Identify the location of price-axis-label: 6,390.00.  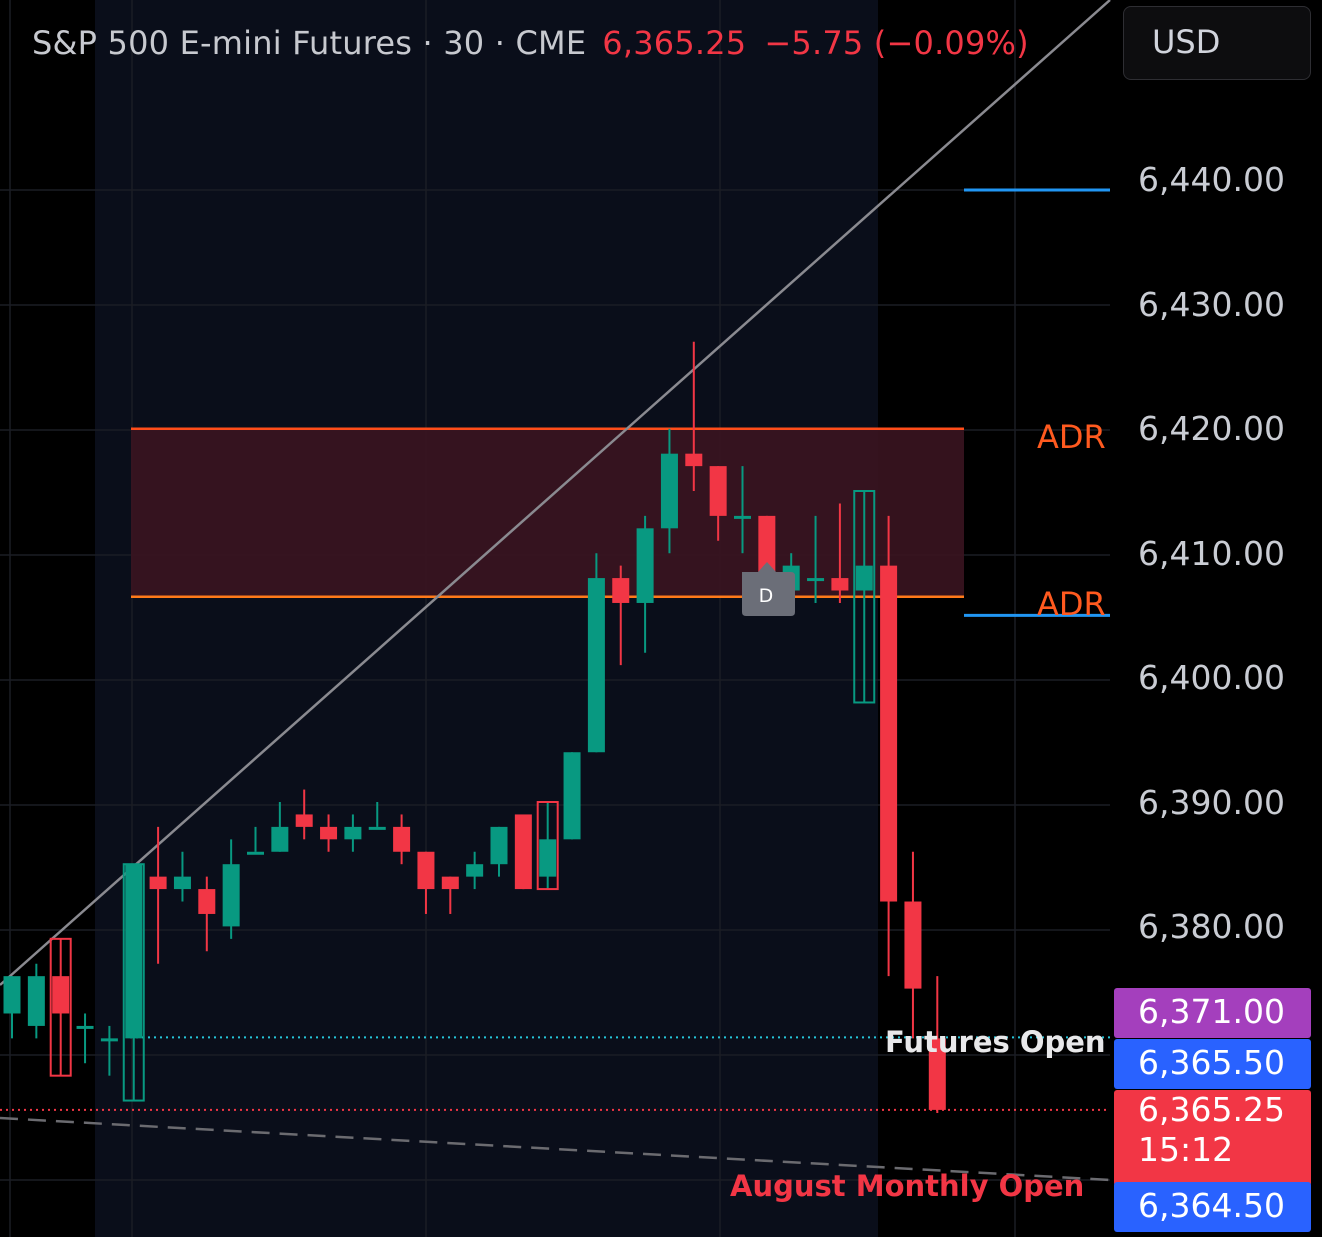
(1211, 802).